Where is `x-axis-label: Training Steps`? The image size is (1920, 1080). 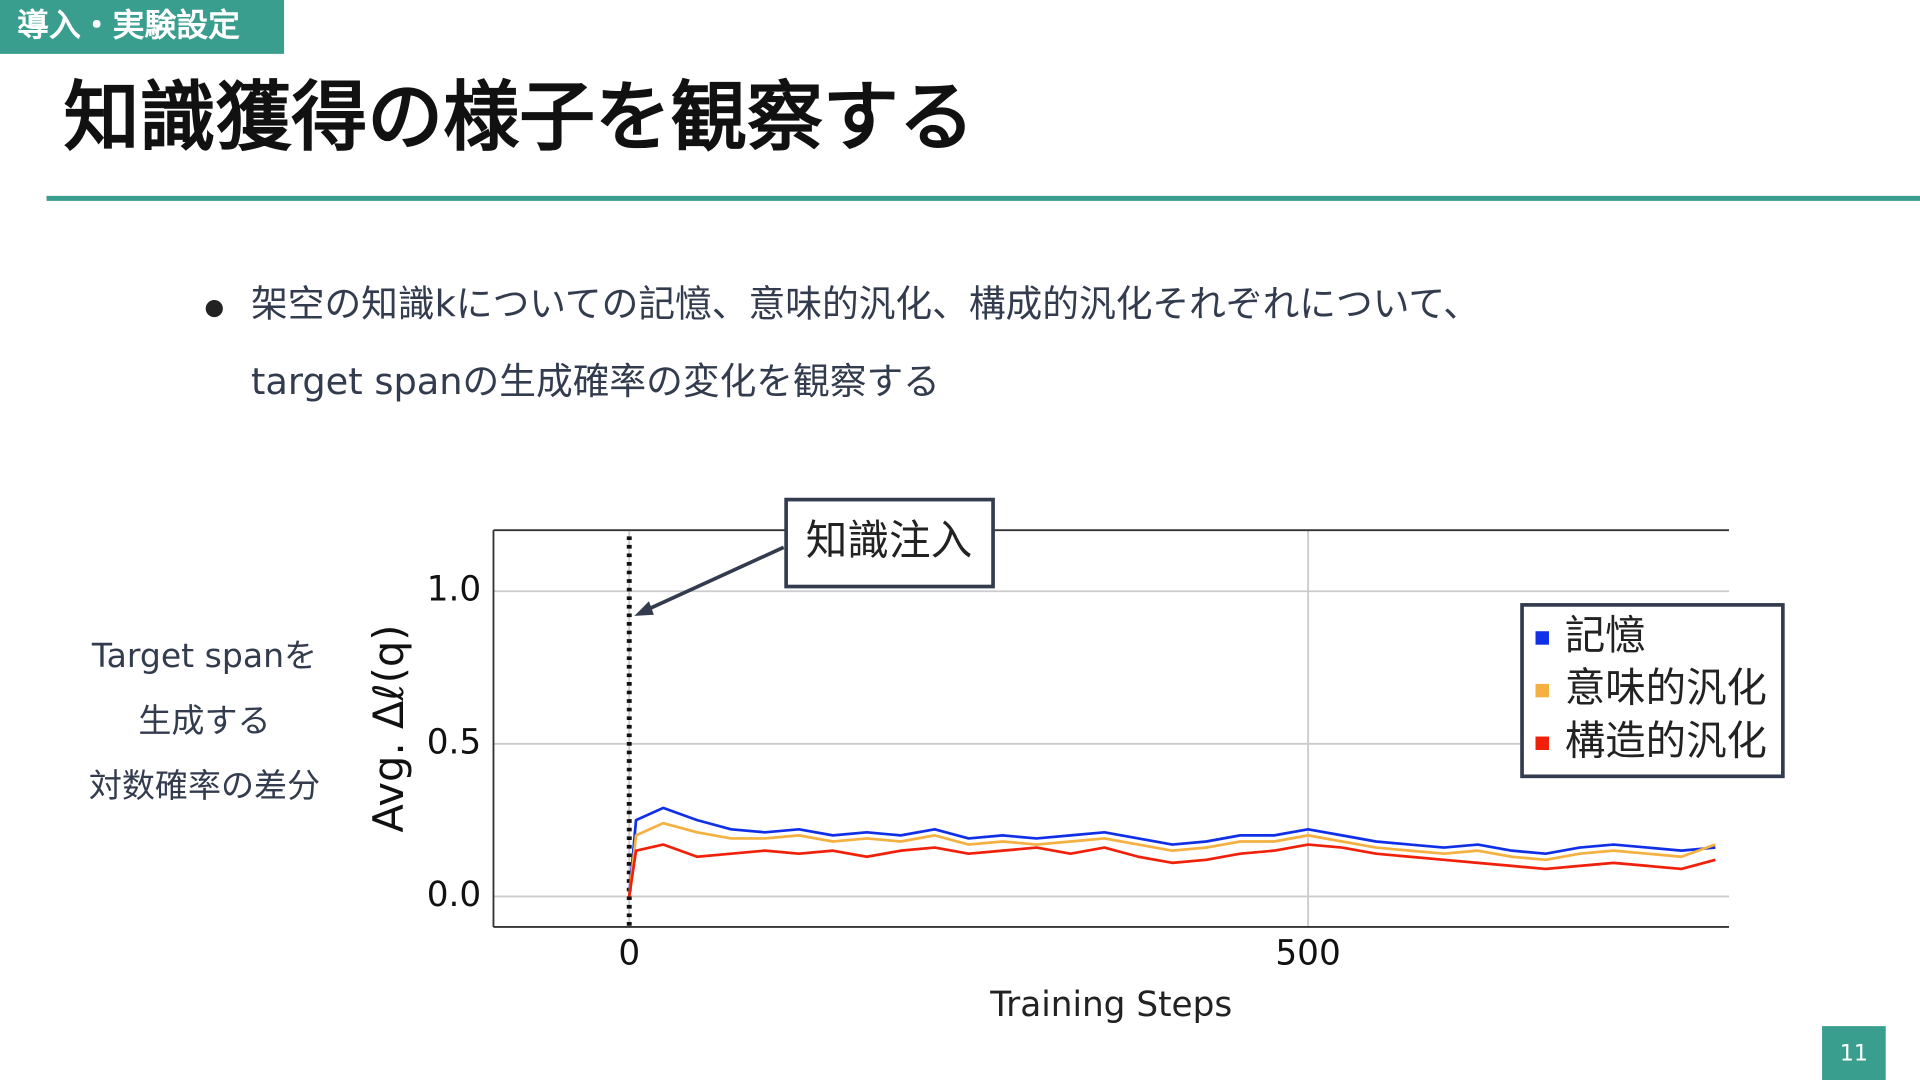 x-axis-label: Training Steps is located at coordinates (1110, 1005).